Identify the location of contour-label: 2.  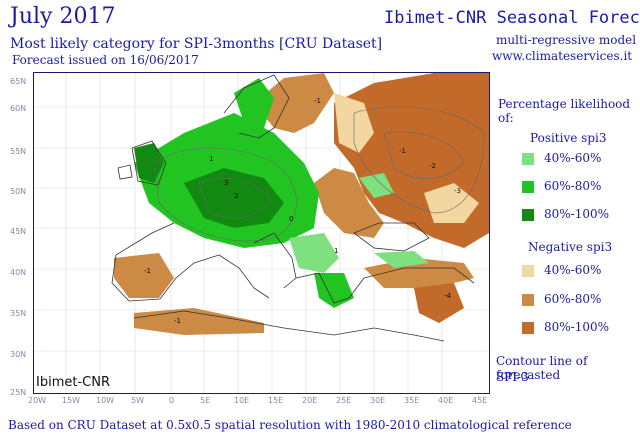
(236, 196).